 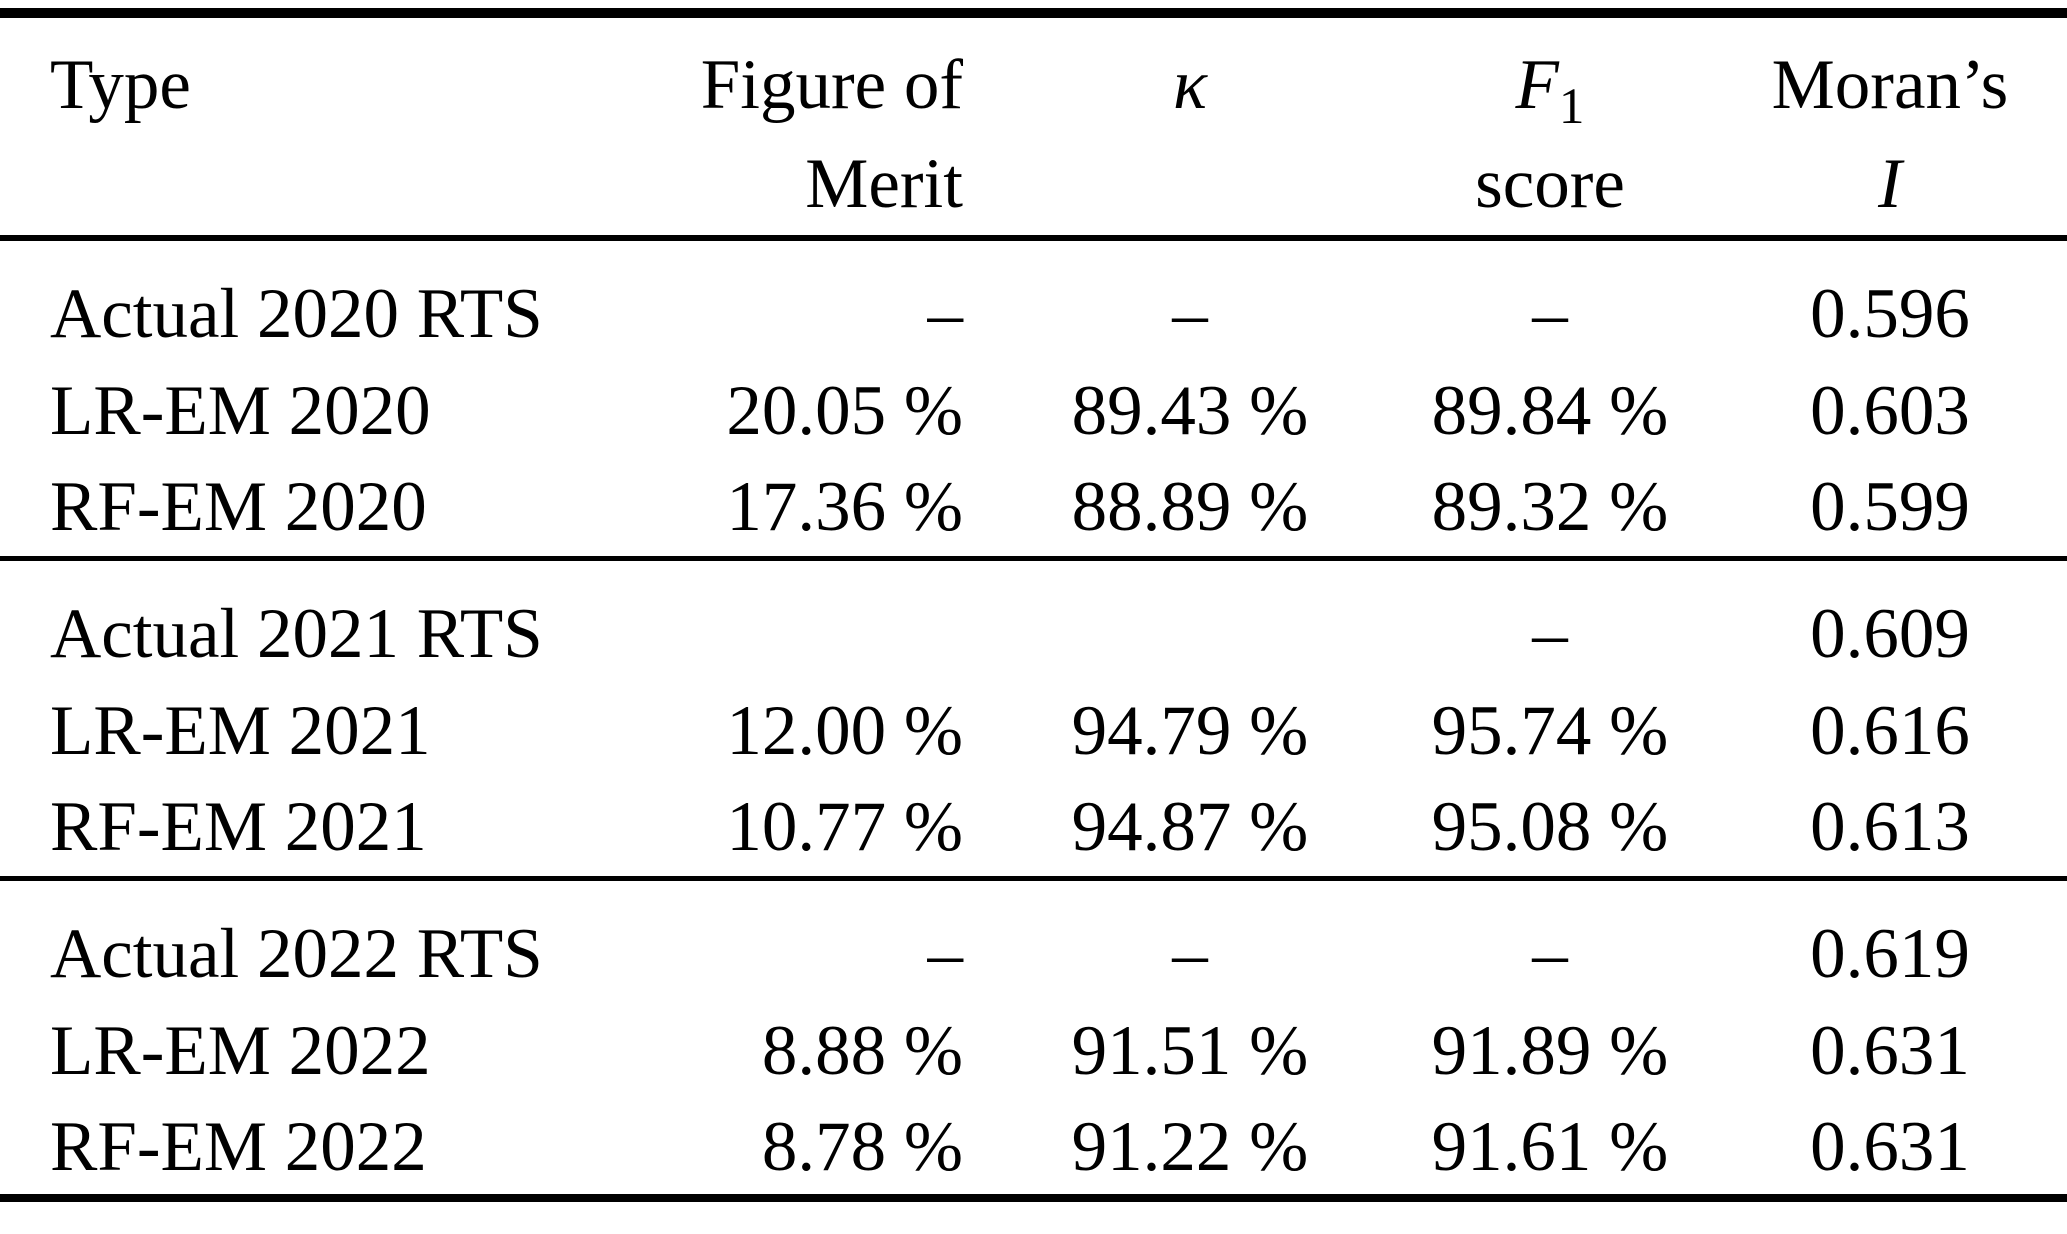 What do you see at coordinates (1537, 85) in the screenshot?
I see `f1-symbol: F` at bounding box center [1537, 85].